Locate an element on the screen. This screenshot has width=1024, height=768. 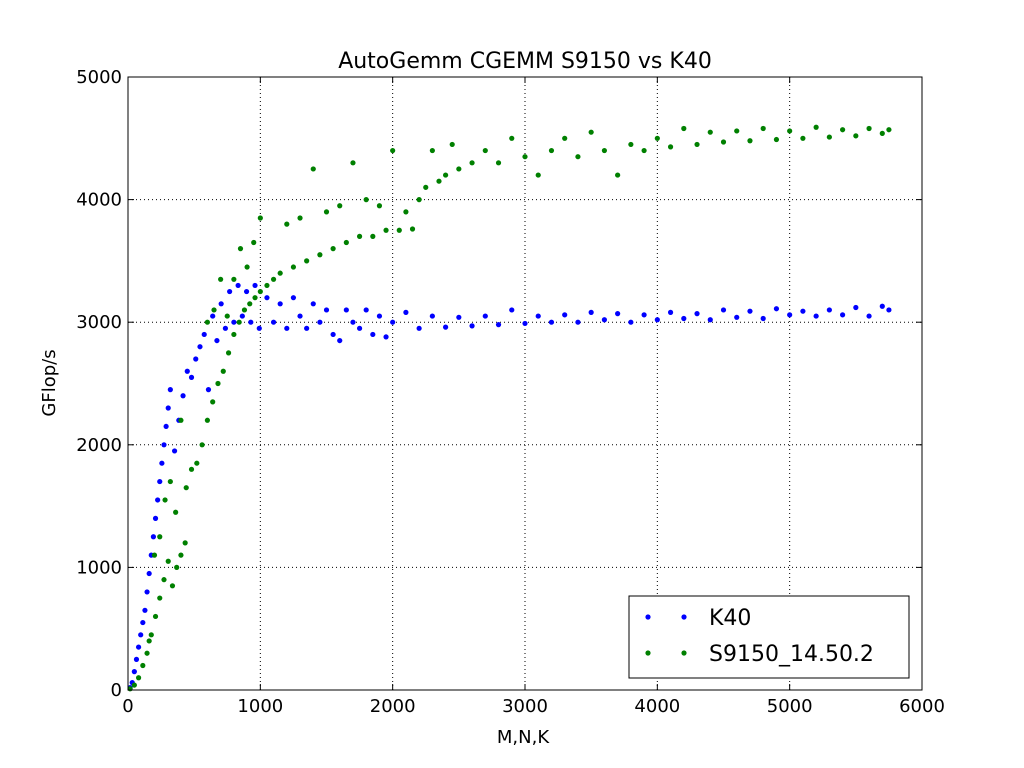
x-tick-label: 4000 is located at coordinates (657, 706).